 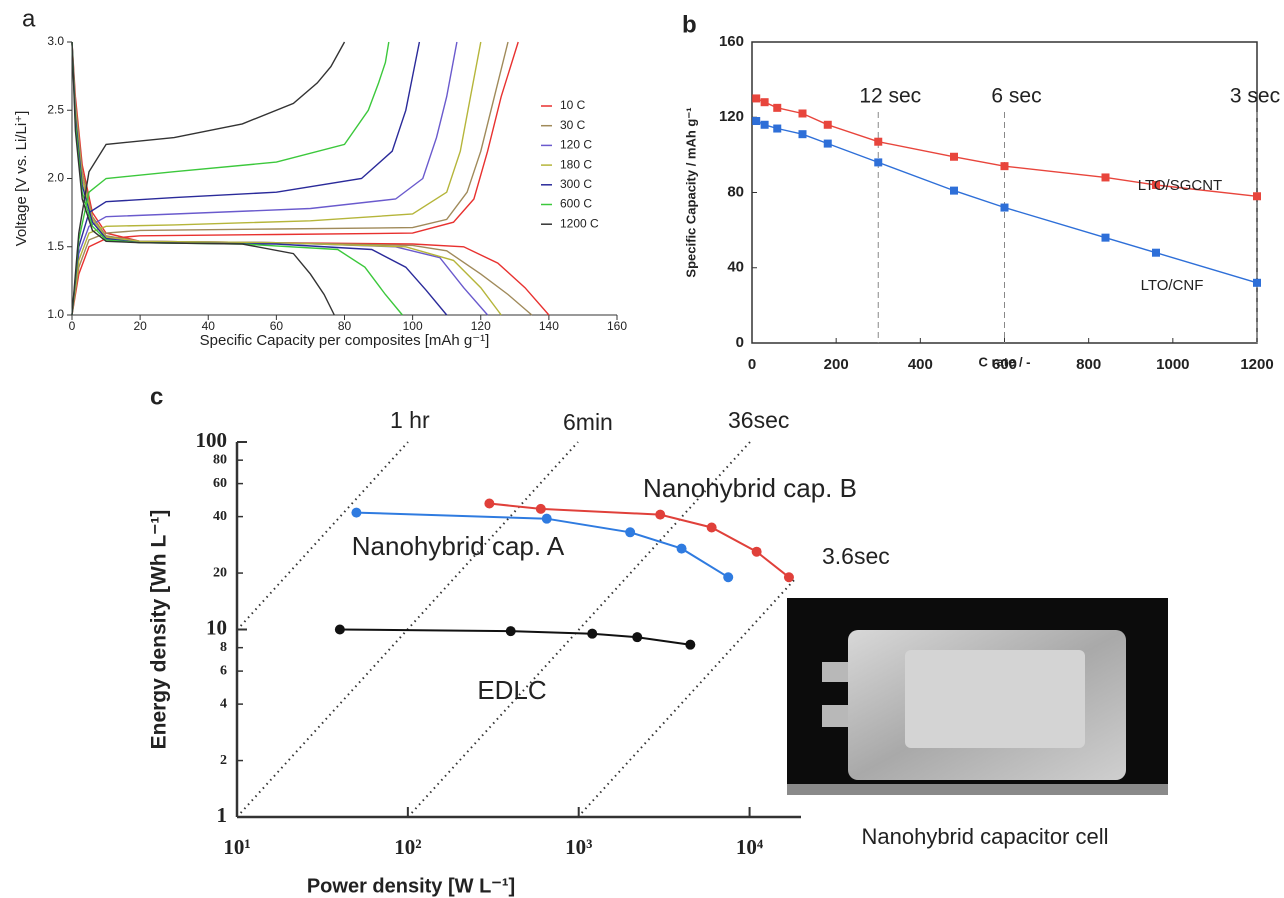 I want to click on x-tick-label: 80, so click(x=345, y=326).